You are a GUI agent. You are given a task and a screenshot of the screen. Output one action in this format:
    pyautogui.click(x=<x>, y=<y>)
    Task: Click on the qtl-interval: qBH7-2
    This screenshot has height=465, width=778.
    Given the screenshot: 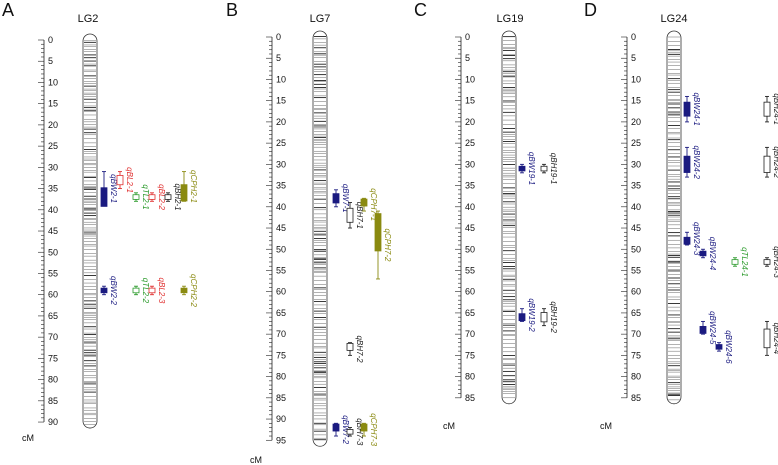 What is the action you would take?
    pyautogui.click(x=355, y=349)
    